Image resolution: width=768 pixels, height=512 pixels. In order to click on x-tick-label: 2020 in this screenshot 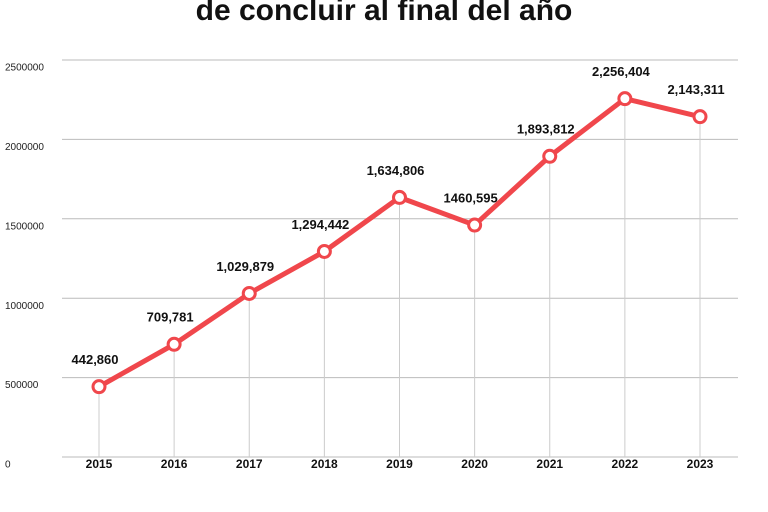, I will do `click(474, 464)`.